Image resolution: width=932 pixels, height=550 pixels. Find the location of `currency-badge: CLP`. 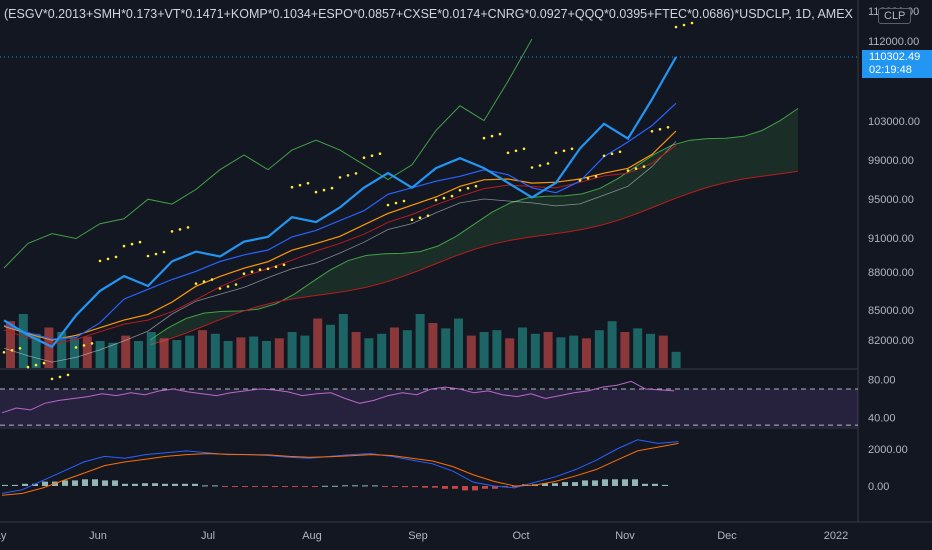

currency-badge: CLP is located at coordinates (895, 16).